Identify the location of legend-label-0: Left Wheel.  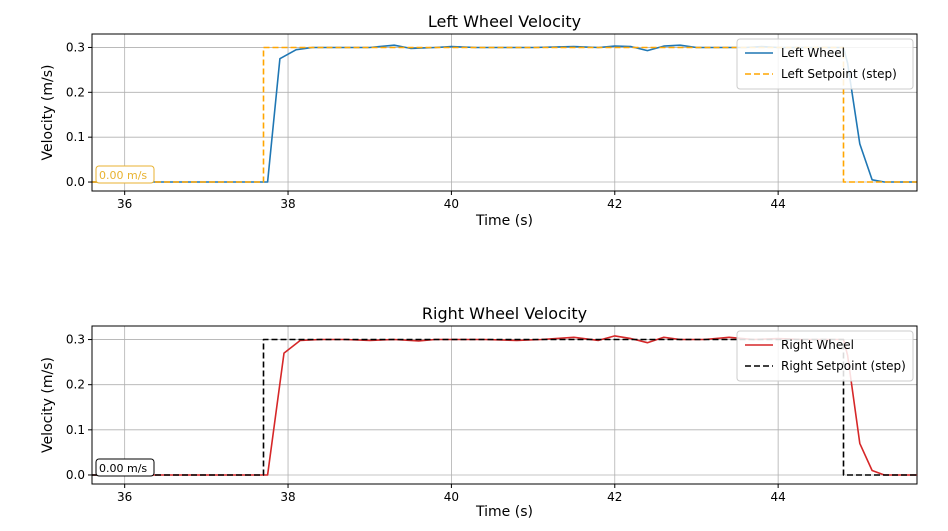
(813, 53).